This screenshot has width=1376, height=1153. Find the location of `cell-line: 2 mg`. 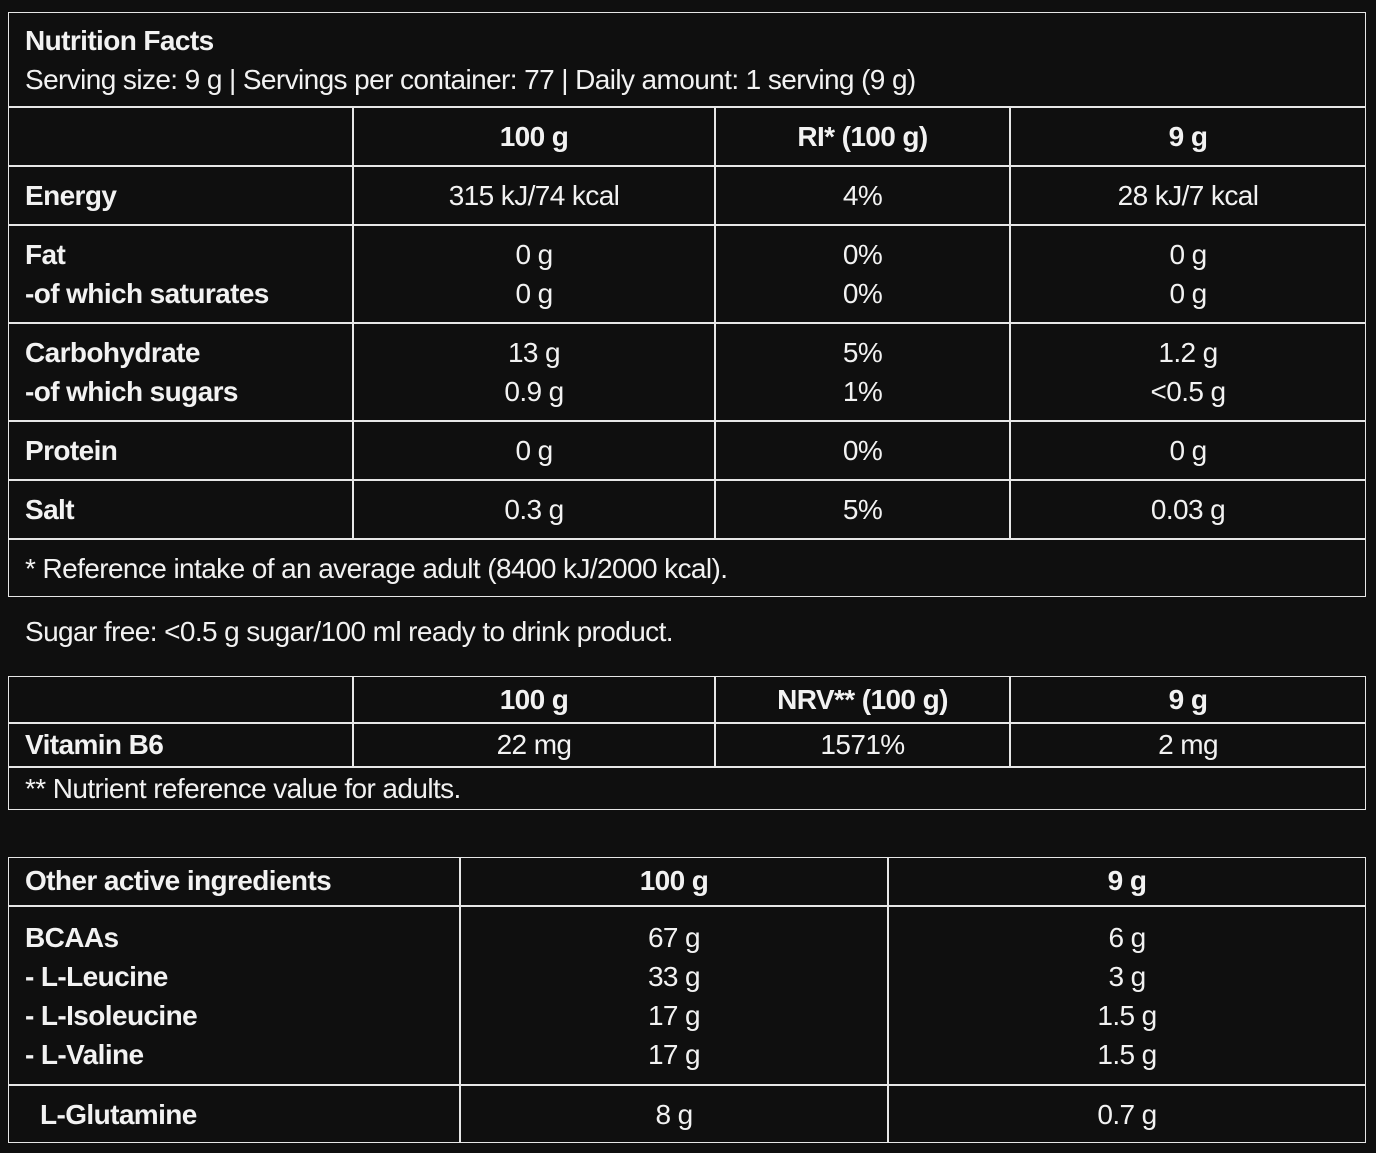

cell-line: 2 mg is located at coordinates (1188, 744).